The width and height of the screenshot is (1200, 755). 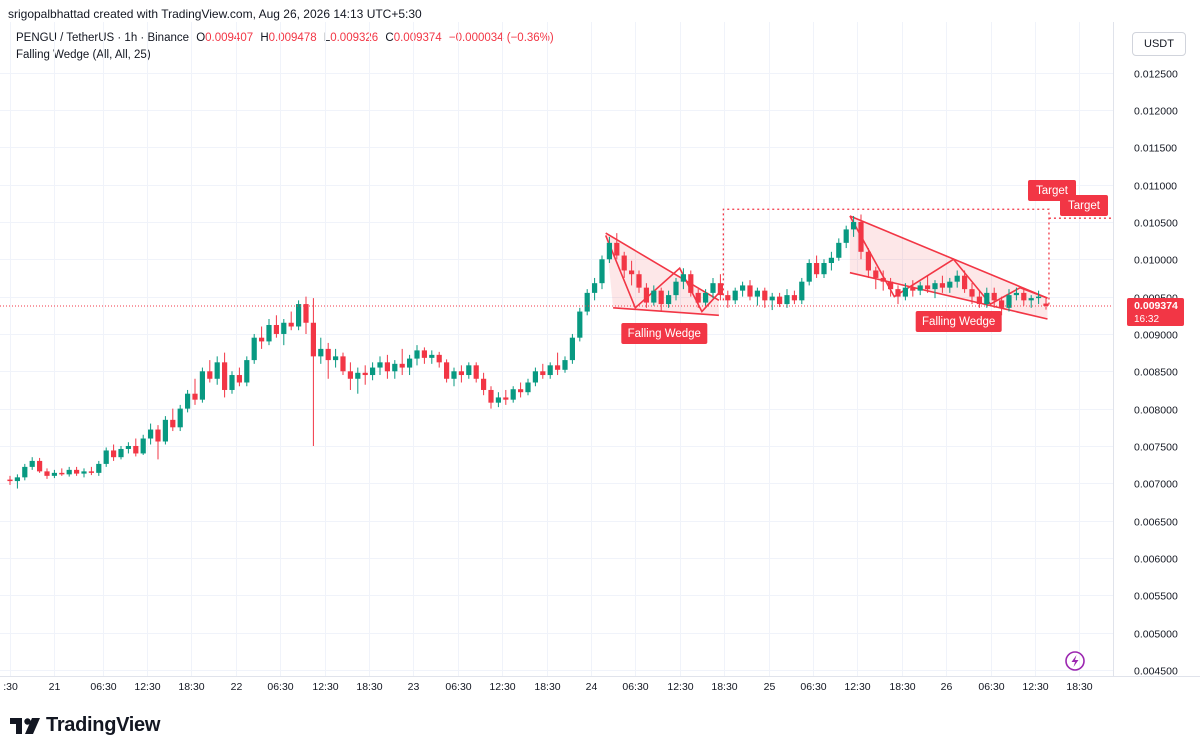 What do you see at coordinates (1156, 560) in the screenshot?
I see `y-tick-label: 0.006000` at bounding box center [1156, 560].